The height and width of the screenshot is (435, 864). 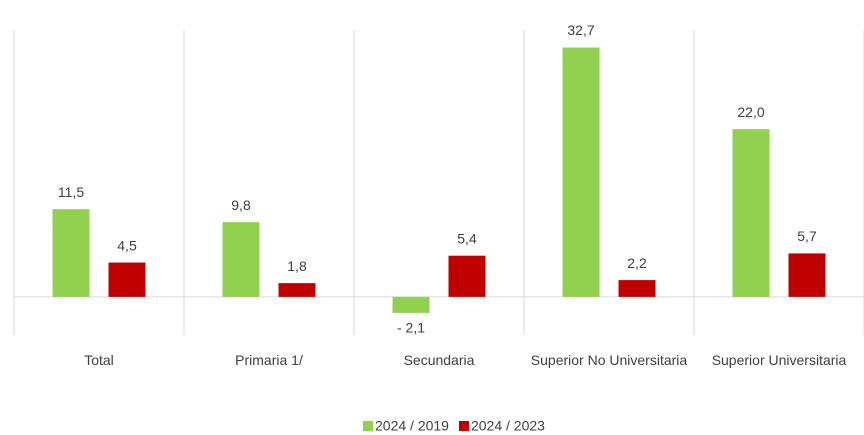 What do you see at coordinates (580, 30) in the screenshot?
I see `value-label: 32,7` at bounding box center [580, 30].